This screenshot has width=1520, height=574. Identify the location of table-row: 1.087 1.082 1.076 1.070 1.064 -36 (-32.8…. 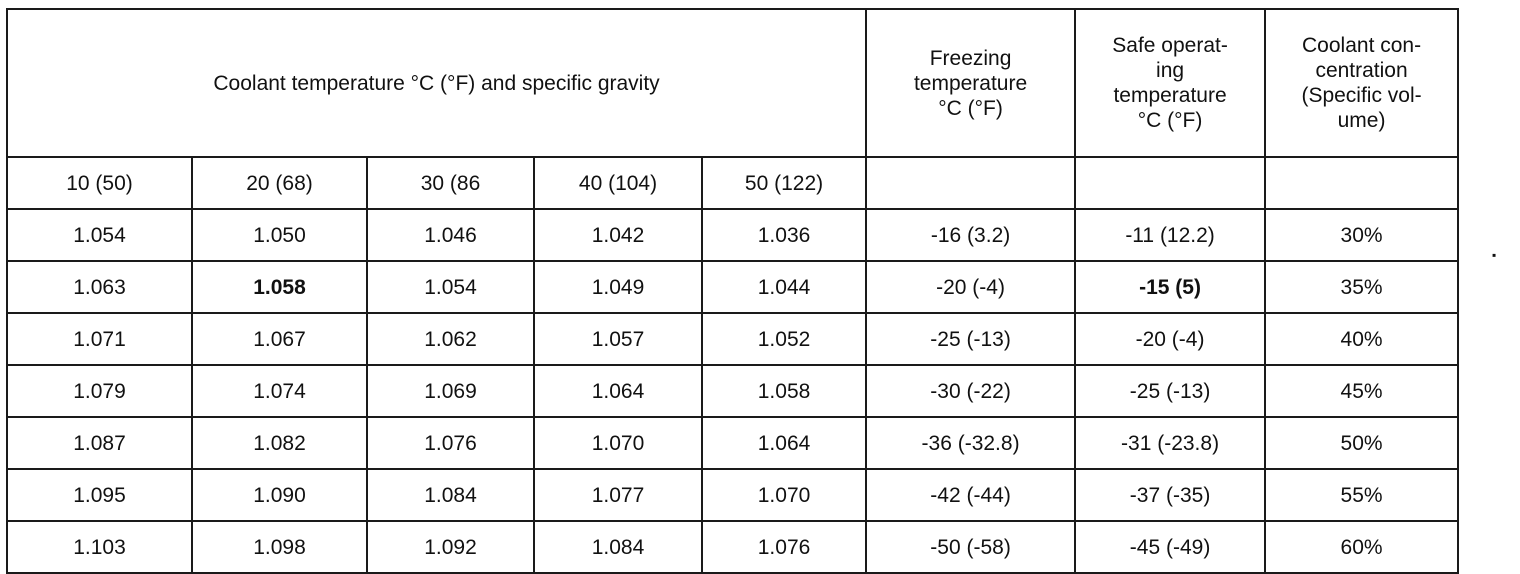
(733, 443).